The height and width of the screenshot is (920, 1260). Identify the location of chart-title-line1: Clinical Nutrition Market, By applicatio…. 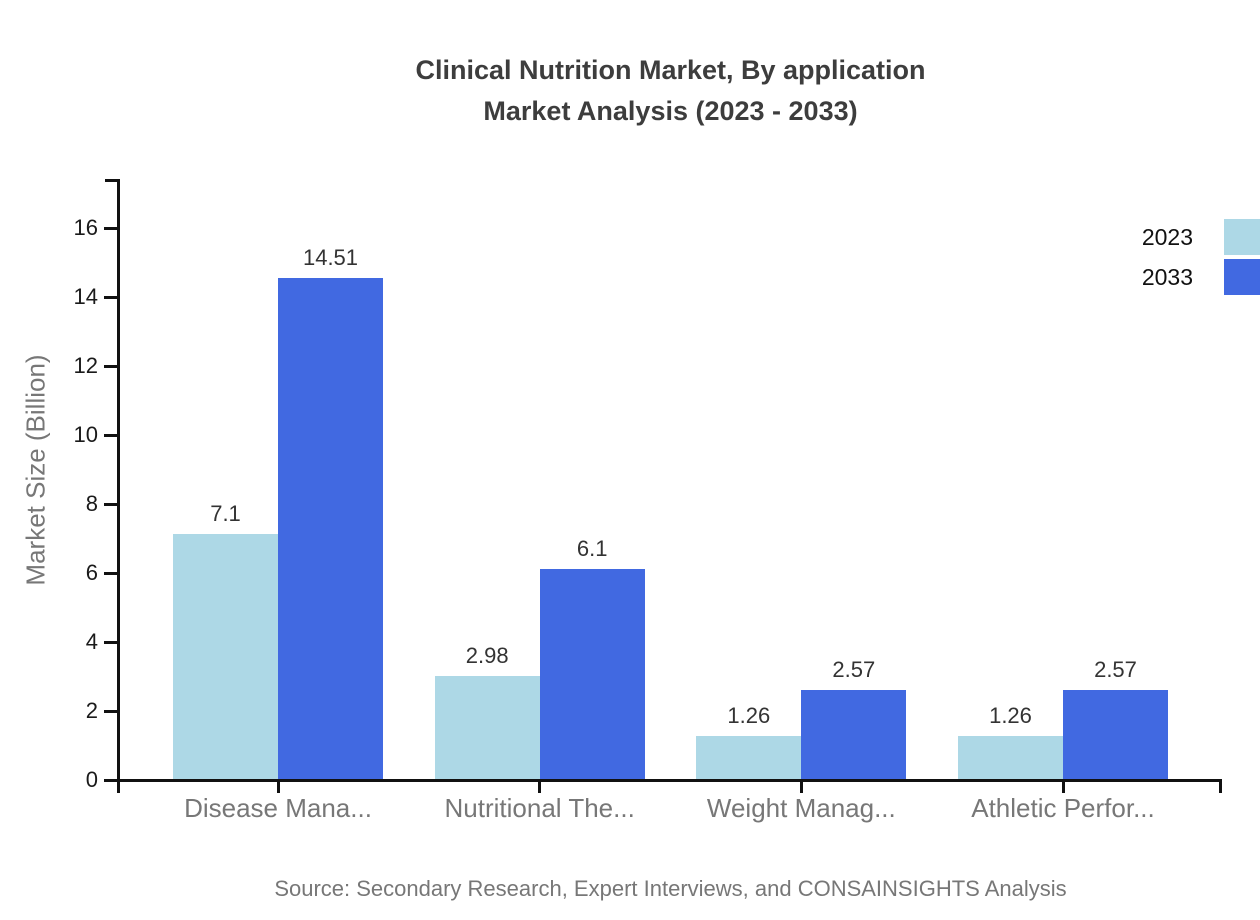
(670, 70).